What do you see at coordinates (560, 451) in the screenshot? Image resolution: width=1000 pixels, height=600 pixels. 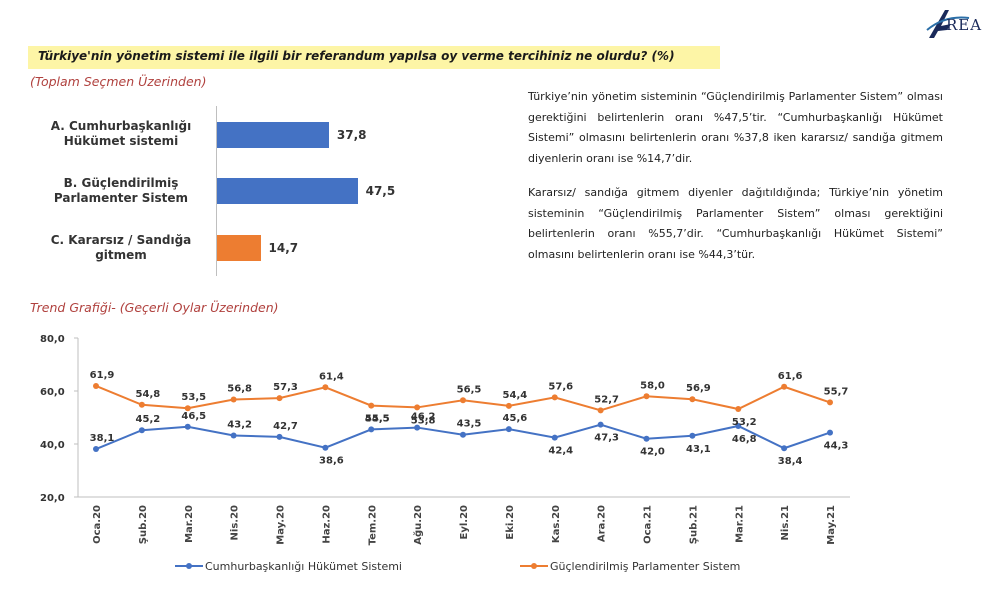 I see `data-label: 42,4` at bounding box center [560, 451].